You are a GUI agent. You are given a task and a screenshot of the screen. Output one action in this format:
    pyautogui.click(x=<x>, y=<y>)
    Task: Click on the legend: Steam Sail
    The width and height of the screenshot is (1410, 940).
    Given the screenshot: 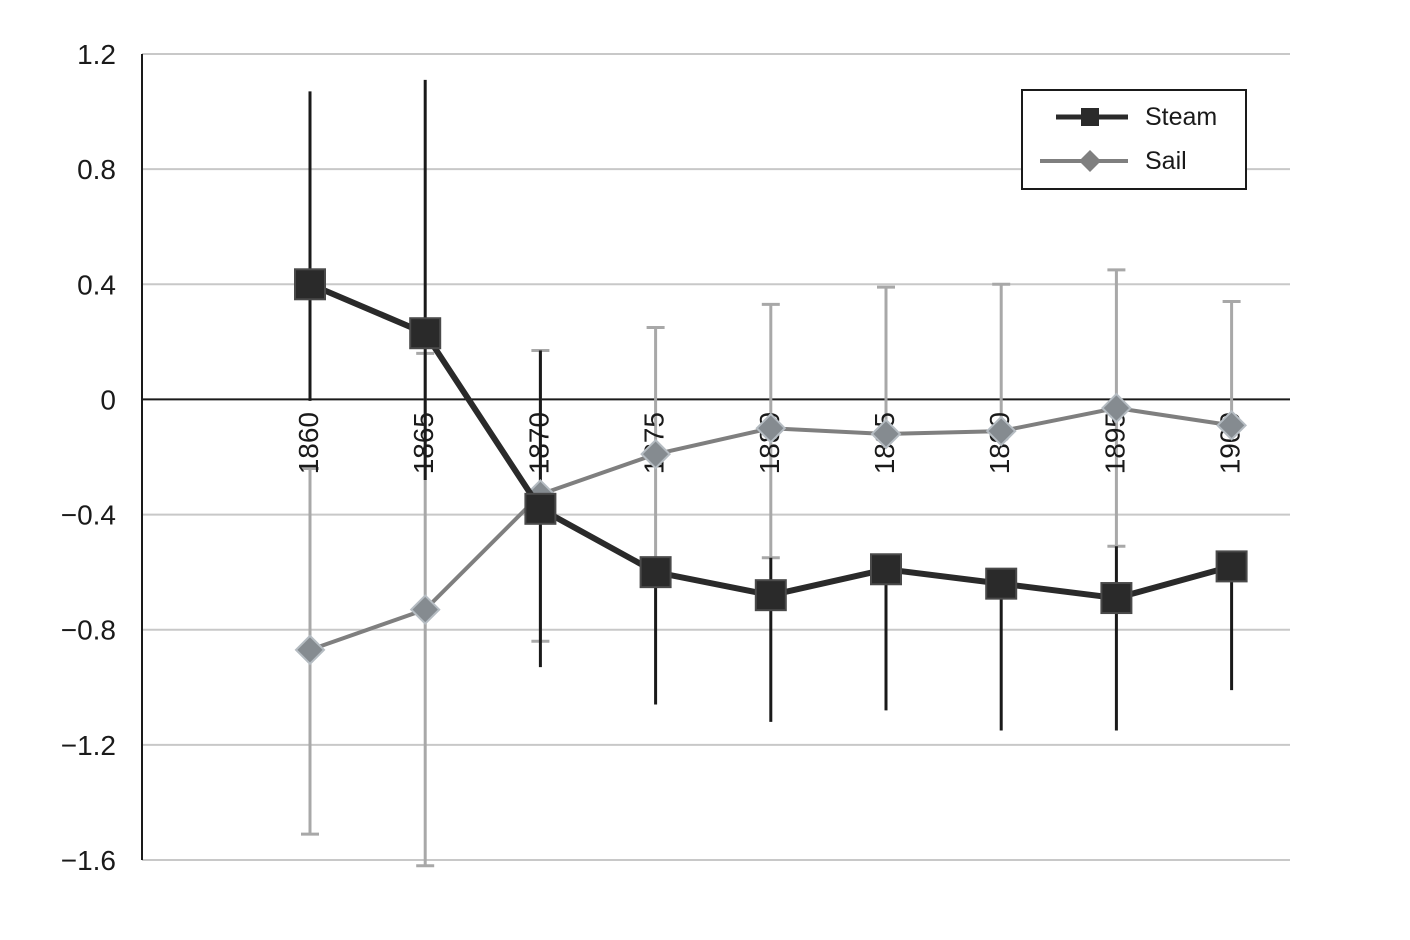 What is the action you would take?
    pyautogui.click(x=1134, y=139)
    